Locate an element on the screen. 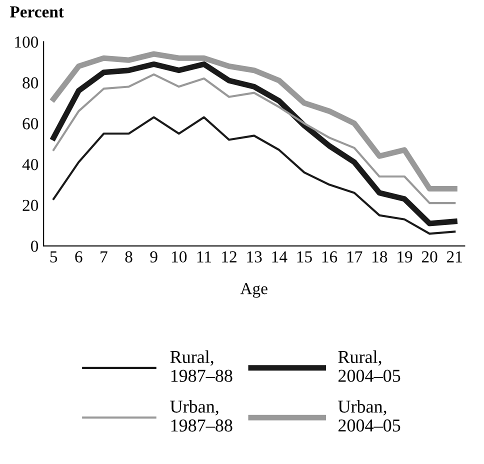  legend-label: Rural, 2004–05 is located at coordinates (369, 366).